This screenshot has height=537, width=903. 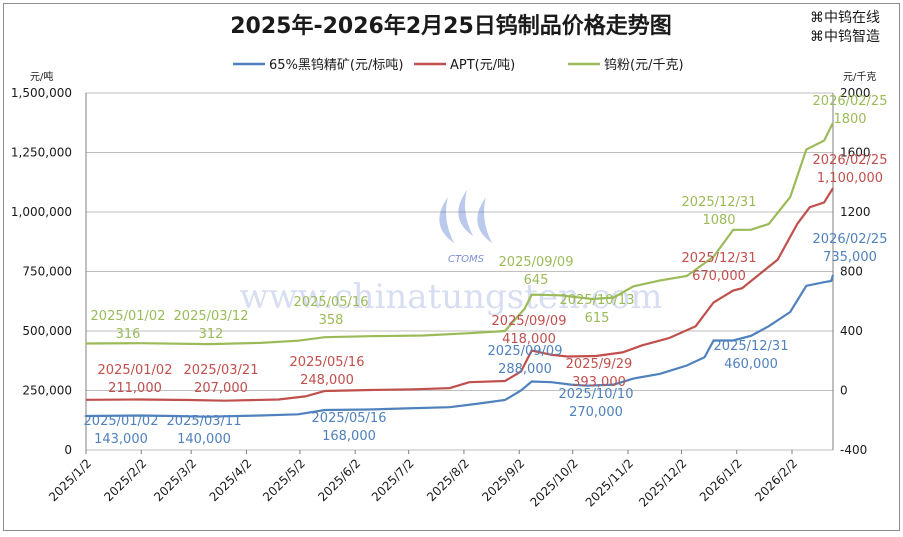 What do you see at coordinates (175, 480) in the screenshot?
I see `x-tick-label: 2025/3/2` at bounding box center [175, 480].